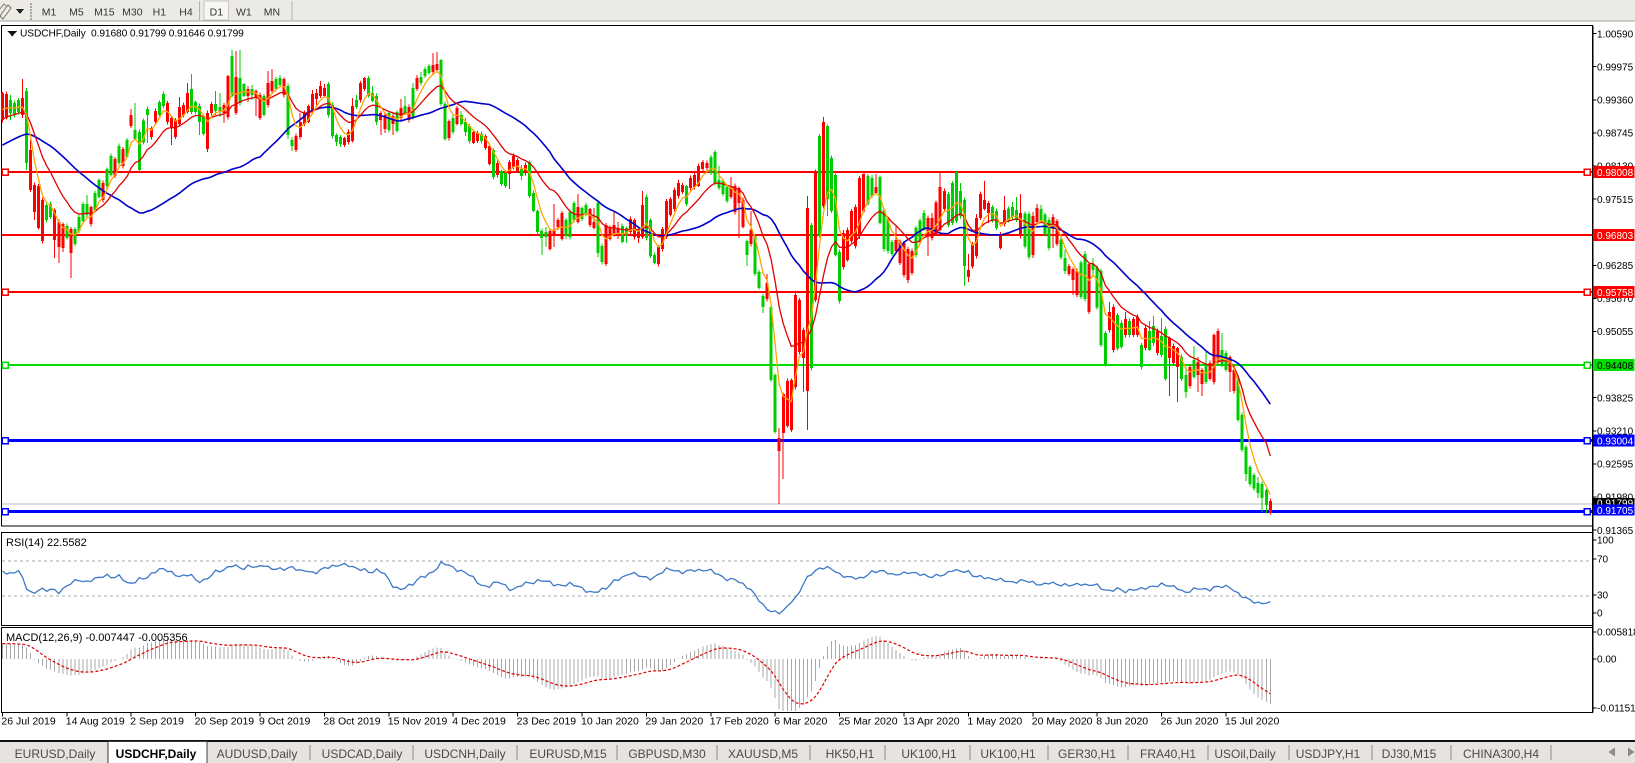  What do you see at coordinates (272, 13) in the screenshot?
I see `svg-text: MN` at bounding box center [272, 13].